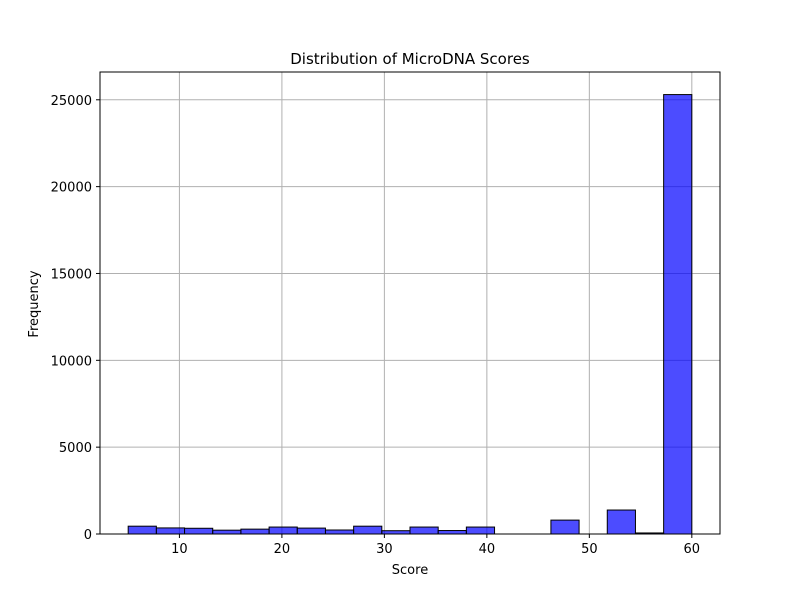 This screenshot has height=604, width=800. I want to click on x-tick-label: 60, so click(692, 549).